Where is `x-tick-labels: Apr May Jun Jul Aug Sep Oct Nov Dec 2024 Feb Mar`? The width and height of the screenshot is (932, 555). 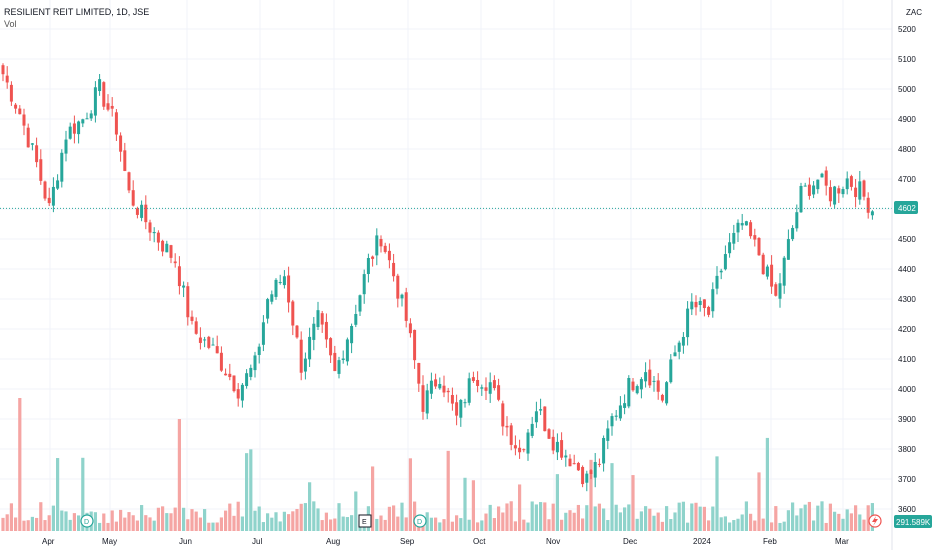 x-tick-labels: Apr May Jun Jul Aug Sep Oct Nov Dec 2024 Feb Mar is located at coordinates (445, 541).